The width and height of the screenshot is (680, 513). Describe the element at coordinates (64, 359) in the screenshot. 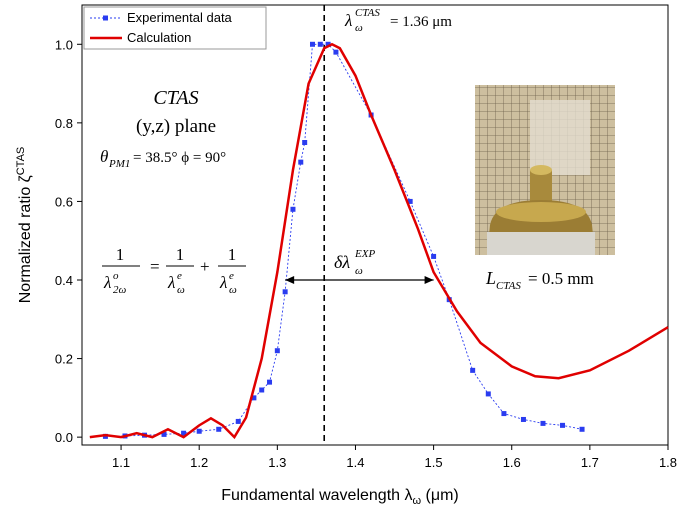

I see `y-tick-label: 0.2` at that location.